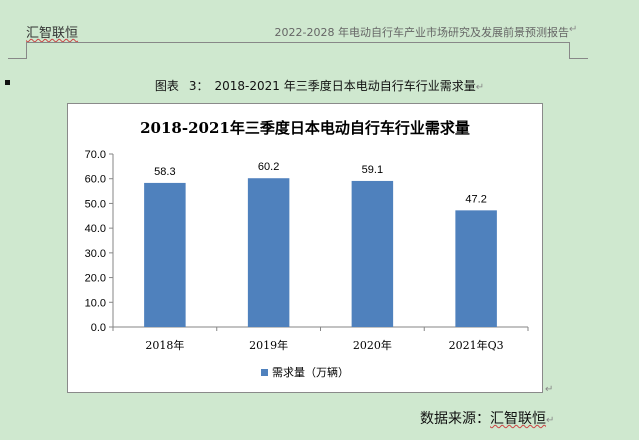  What do you see at coordinates (475, 199) in the screenshot?
I see `data-label: 47.2` at bounding box center [475, 199].